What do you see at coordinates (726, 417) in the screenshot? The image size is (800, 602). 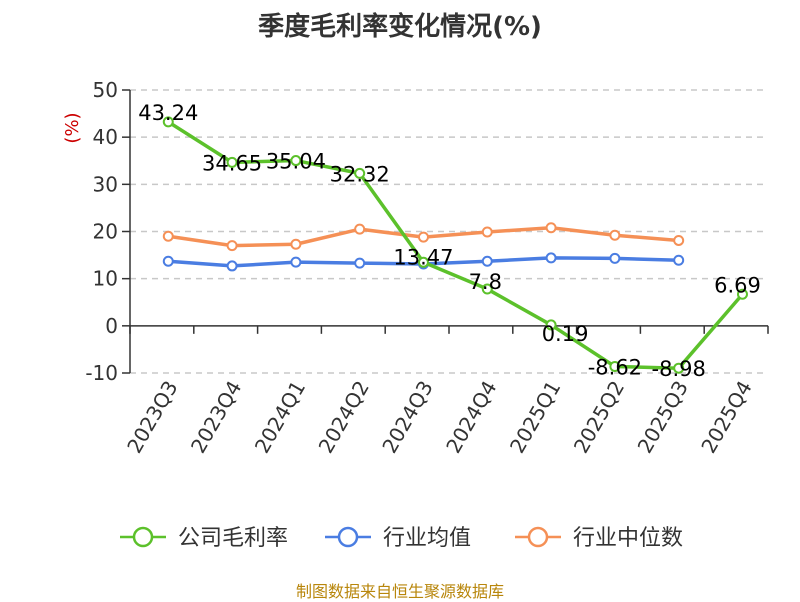 I see `x-tick-label: 2025Q4` at bounding box center [726, 417].